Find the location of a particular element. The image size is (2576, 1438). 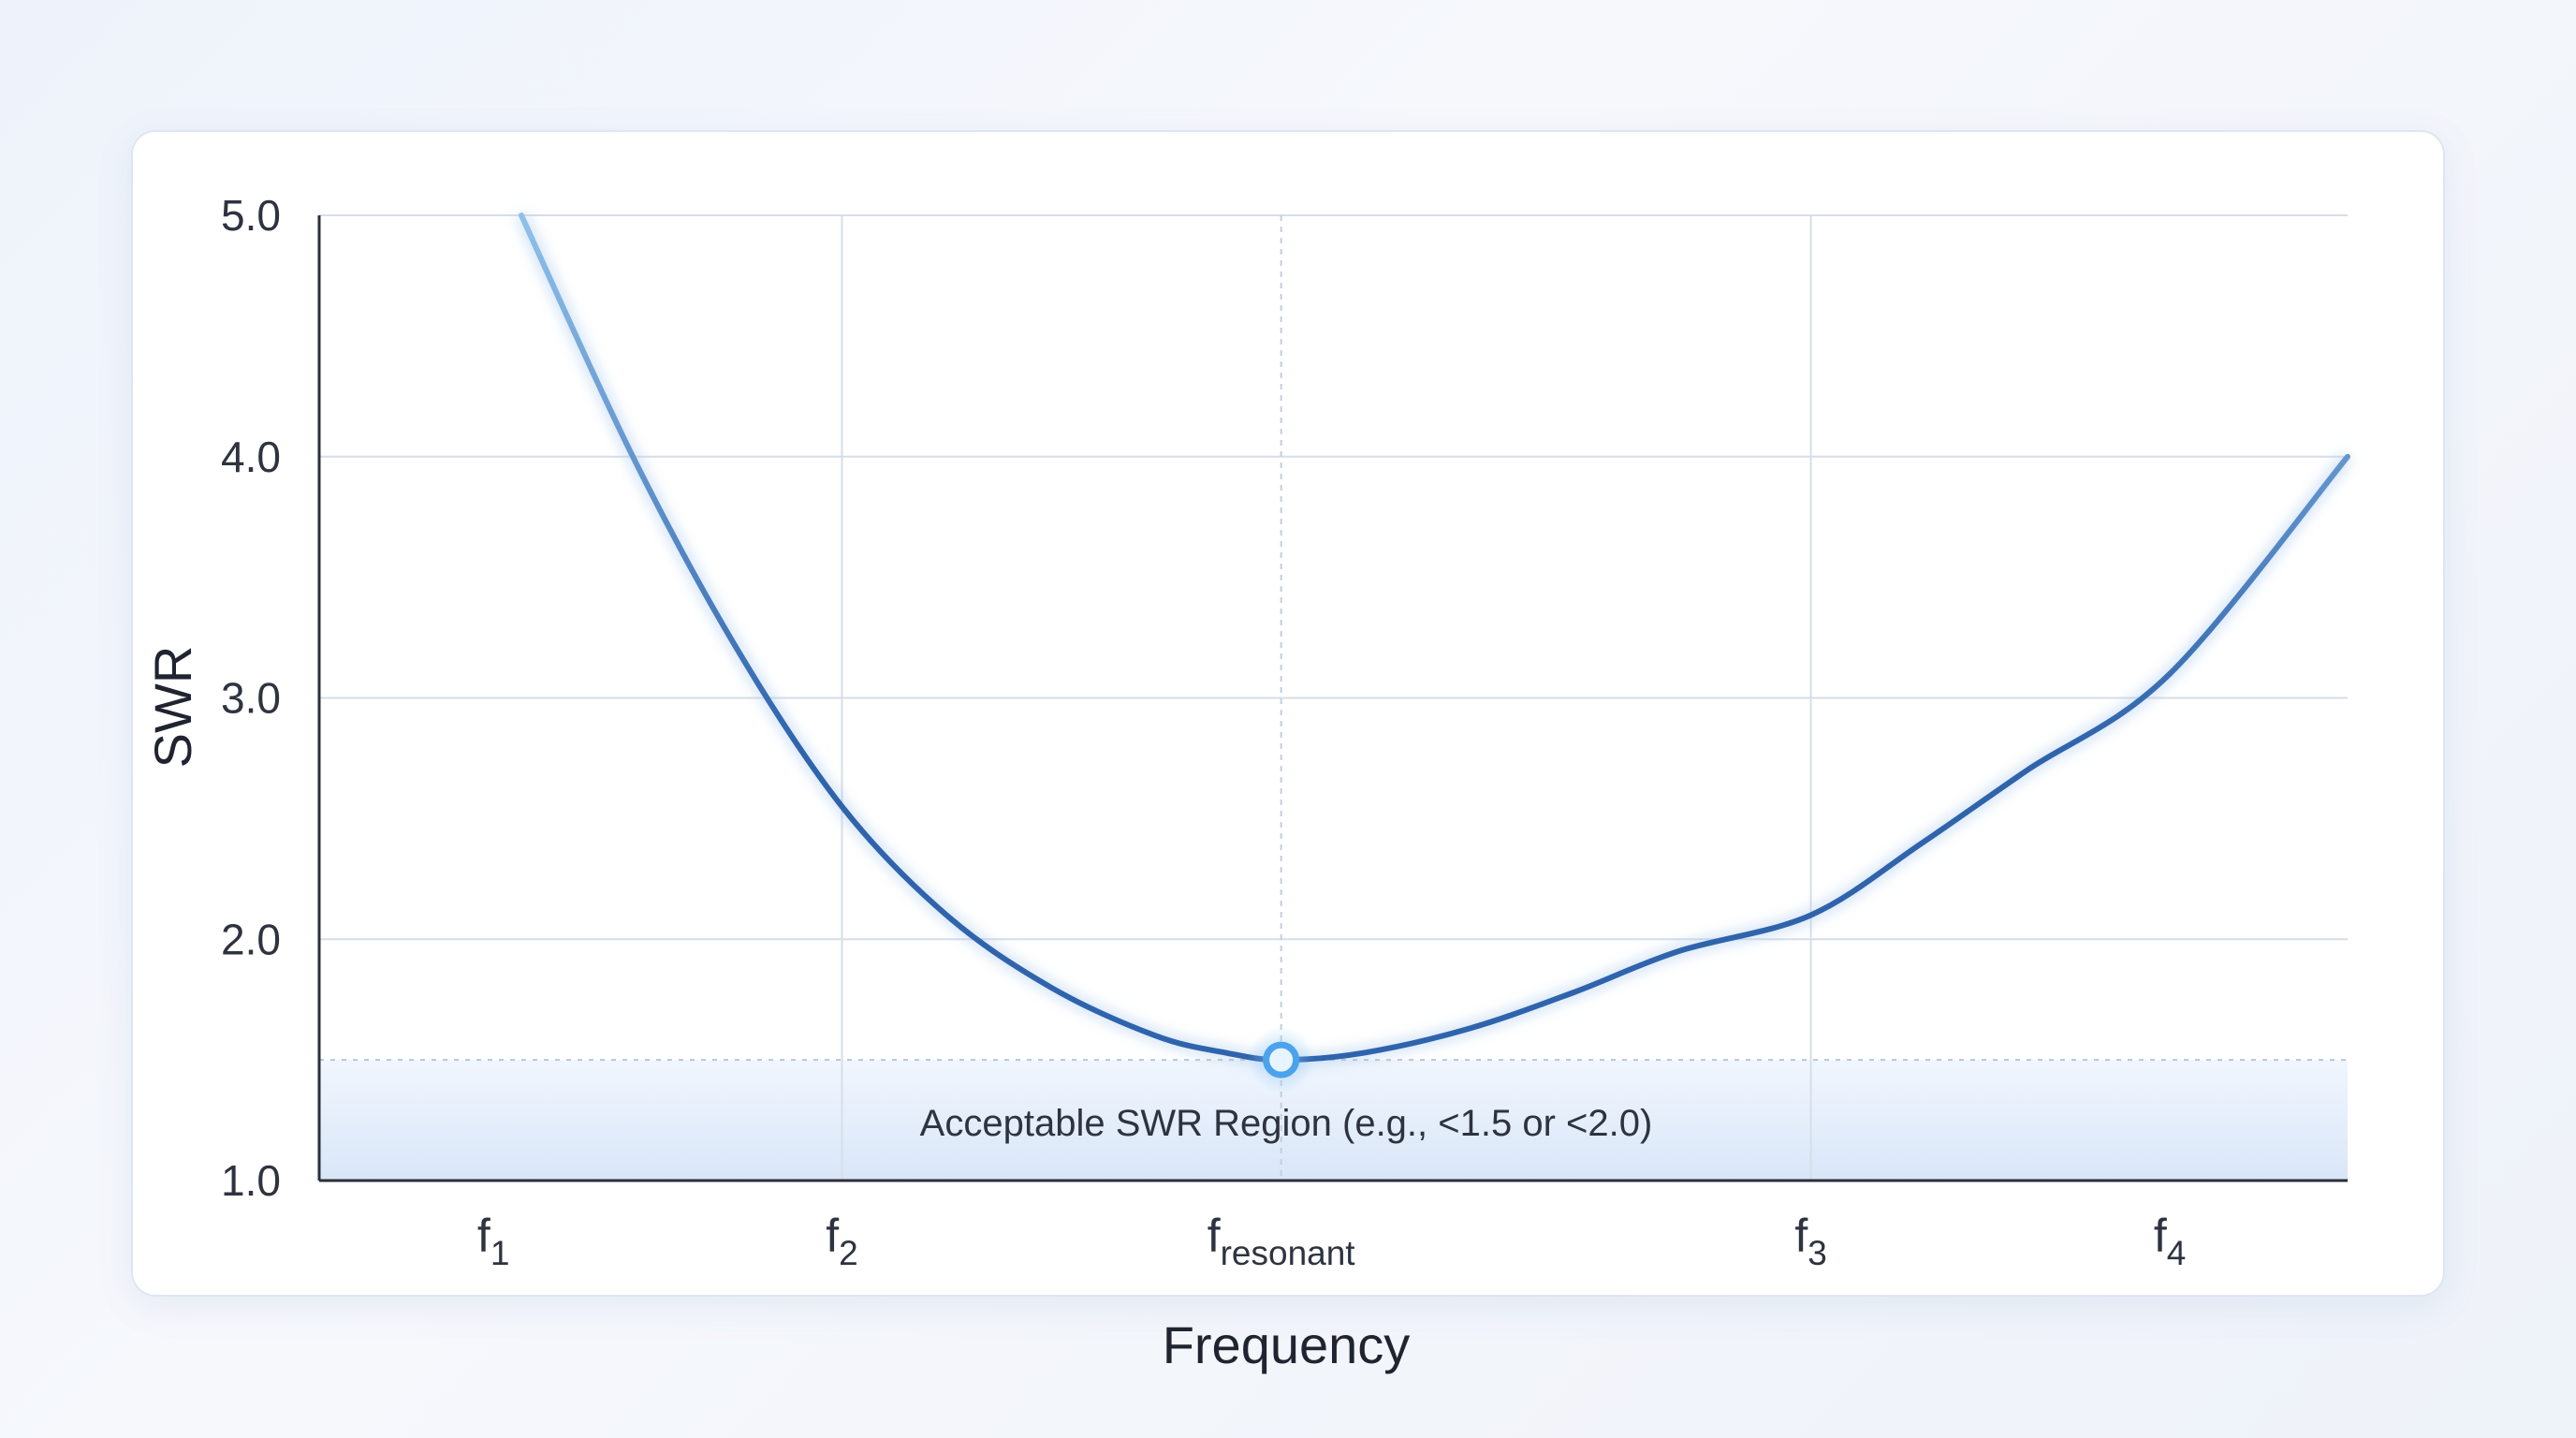

y-axis-title: SWR is located at coordinates (172, 707).